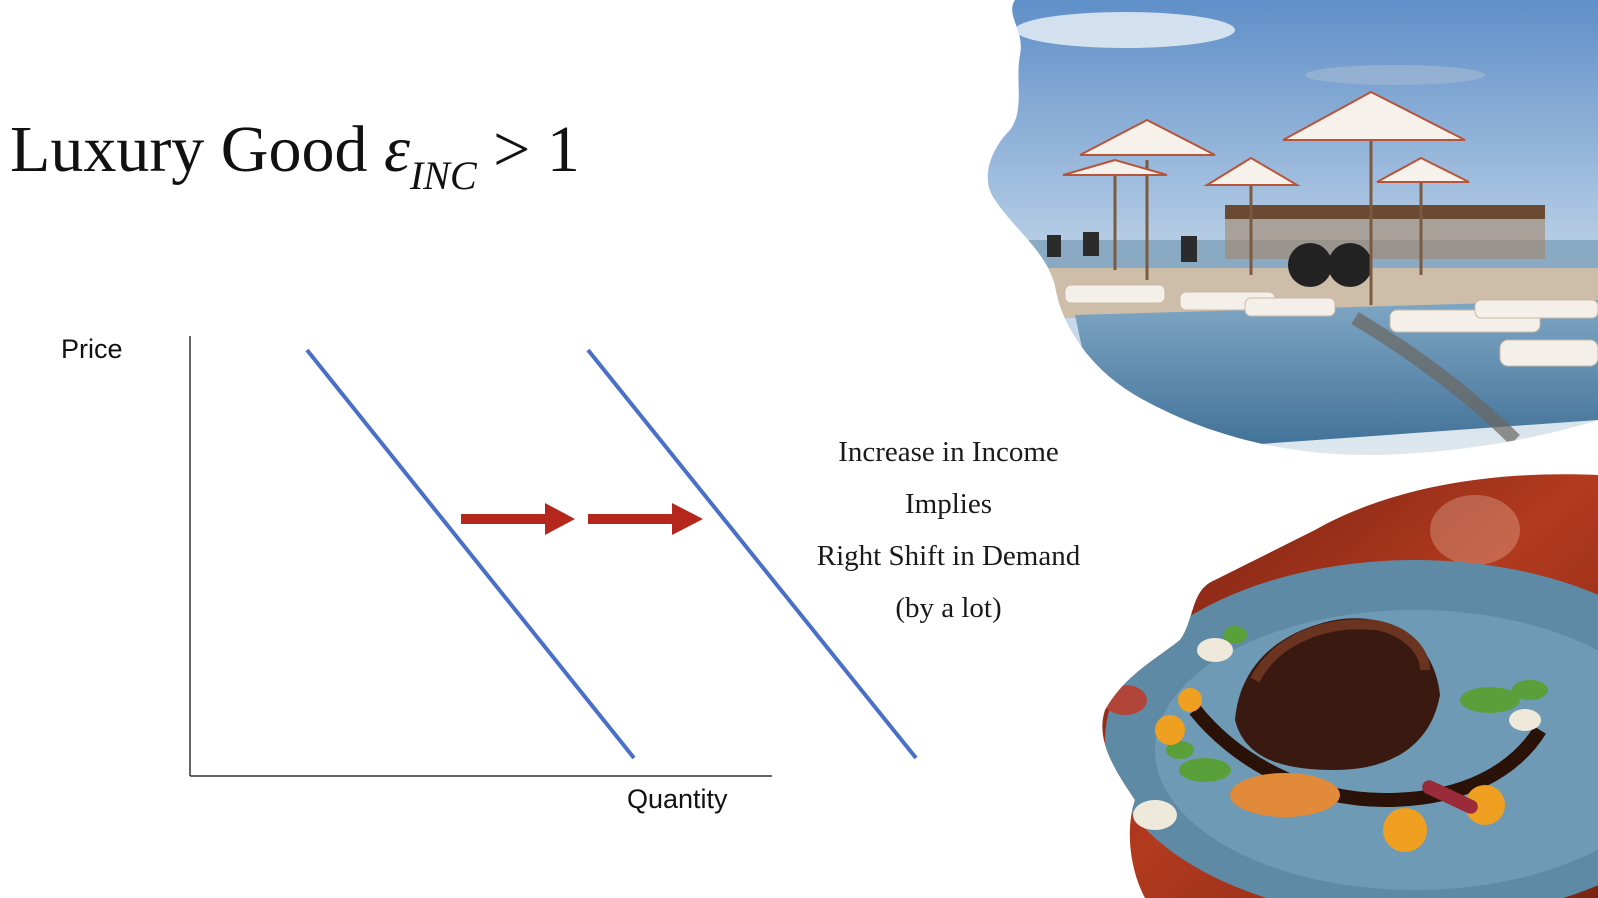 The width and height of the screenshot is (1598, 898). What do you see at coordinates (948, 608) in the screenshot?
I see `caption-line-4: (by a lot)` at bounding box center [948, 608].